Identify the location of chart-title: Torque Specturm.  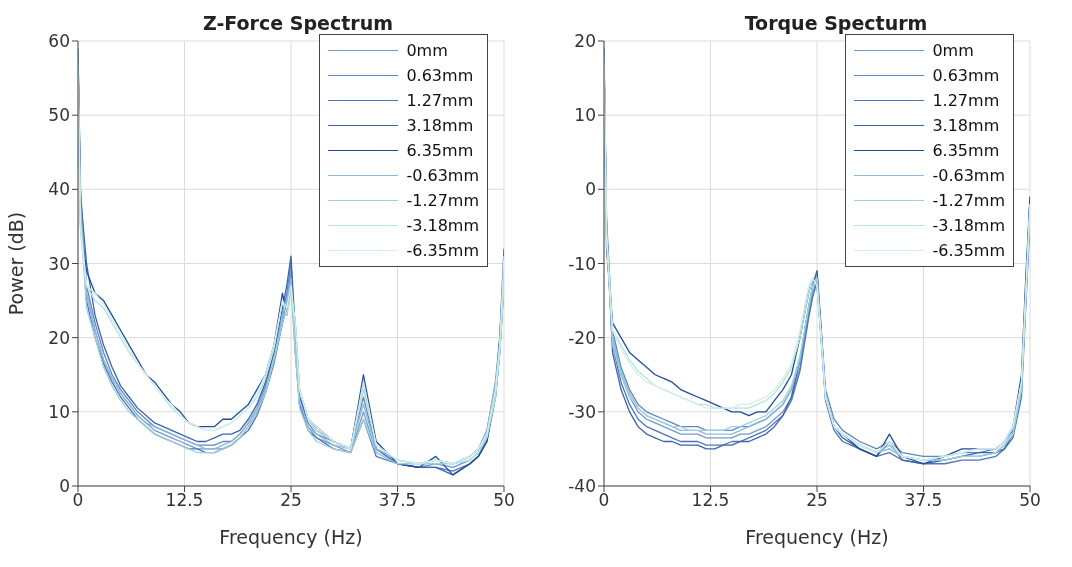
(836, 23).